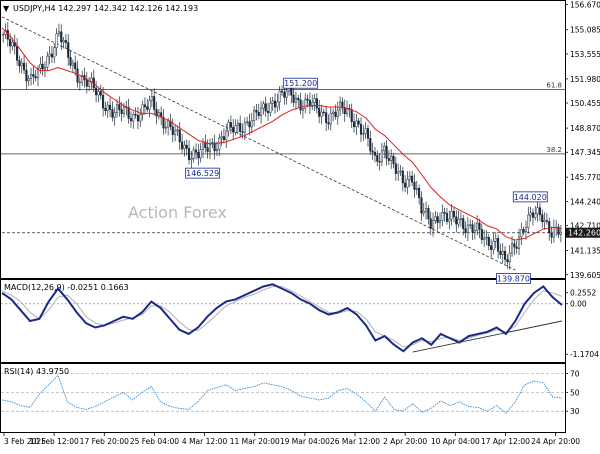  I want to click on rsi-line, so click(282, 394).